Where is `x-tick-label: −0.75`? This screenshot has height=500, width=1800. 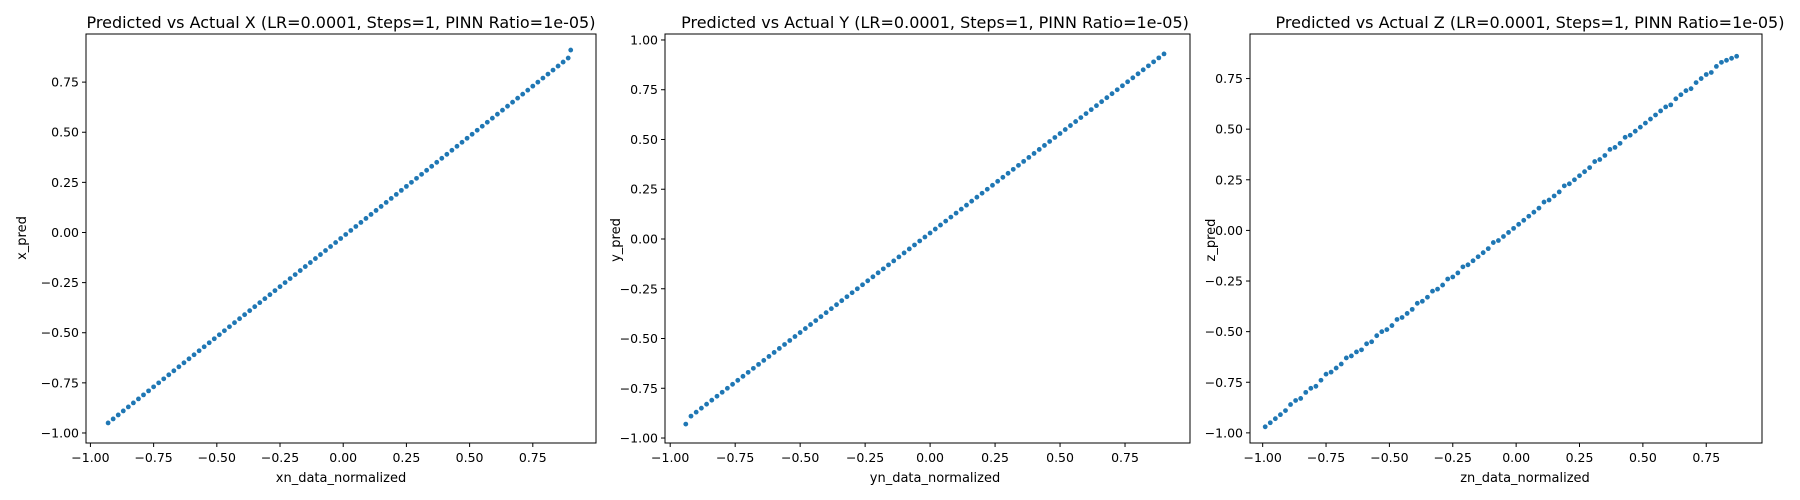 x-tick-label: −0.75 is located at coordinates (153, 457).